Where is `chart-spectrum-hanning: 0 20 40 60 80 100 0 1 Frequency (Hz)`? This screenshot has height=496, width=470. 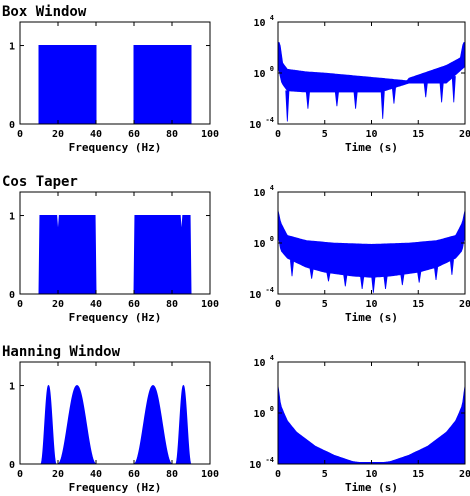
chart-spectrum-hanning: 0 20 40 60 80 100 0 1 Frequency (Hz) is located at coordinates (114, 427).